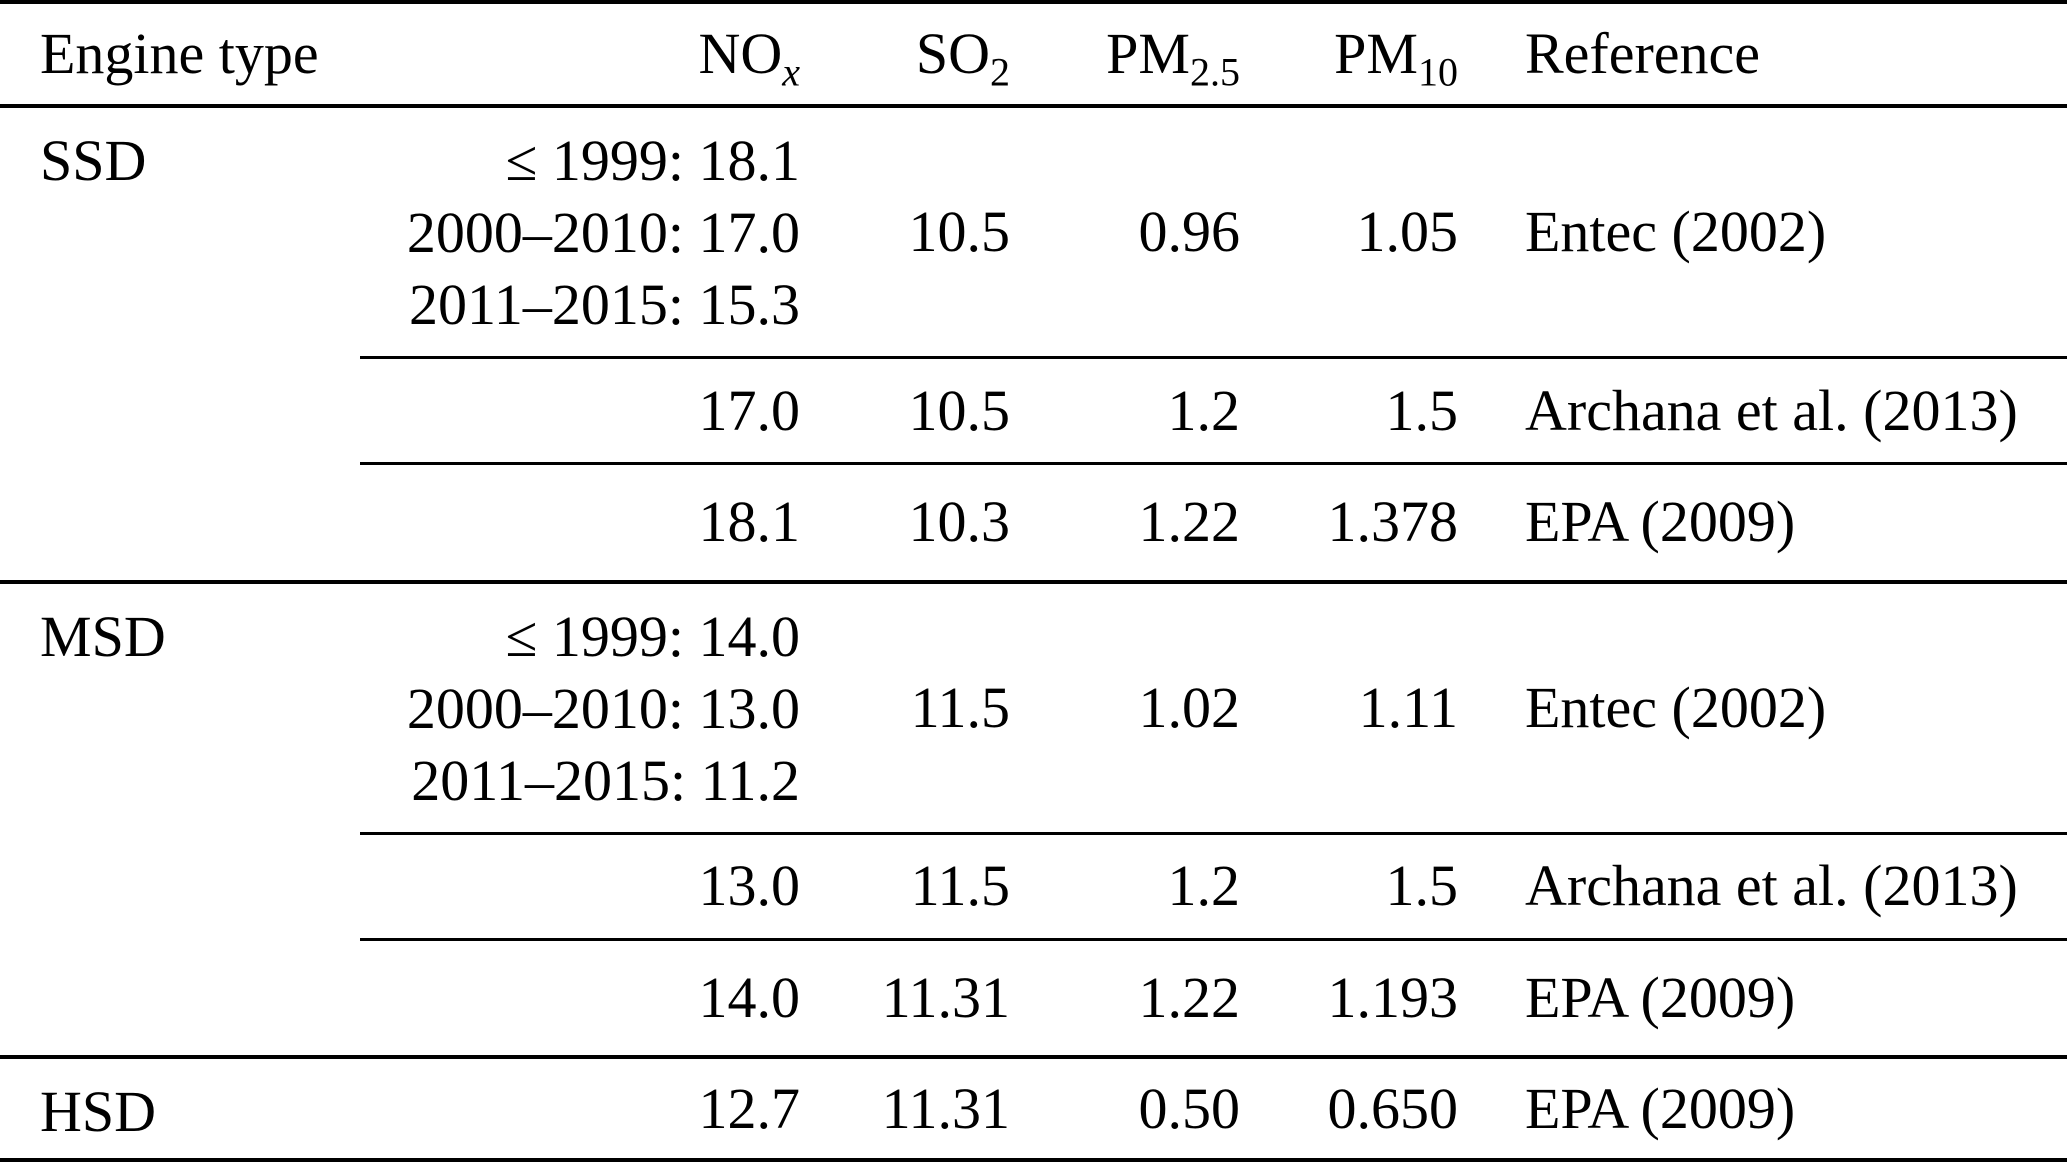 Image resolution: width=2067 pixels, height=1170 pixels. What do you see at coordinates (1349, 1107) in the screenshot?
I see `pm10-cell: 0.650` at bounding box center [1349, 1107].